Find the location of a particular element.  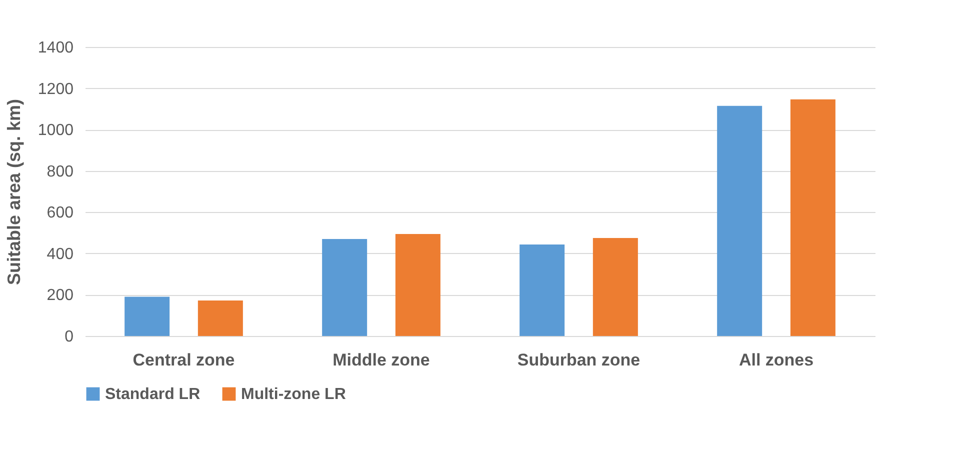

y-tick-label: 1200 is located at coordinates (56, 89).